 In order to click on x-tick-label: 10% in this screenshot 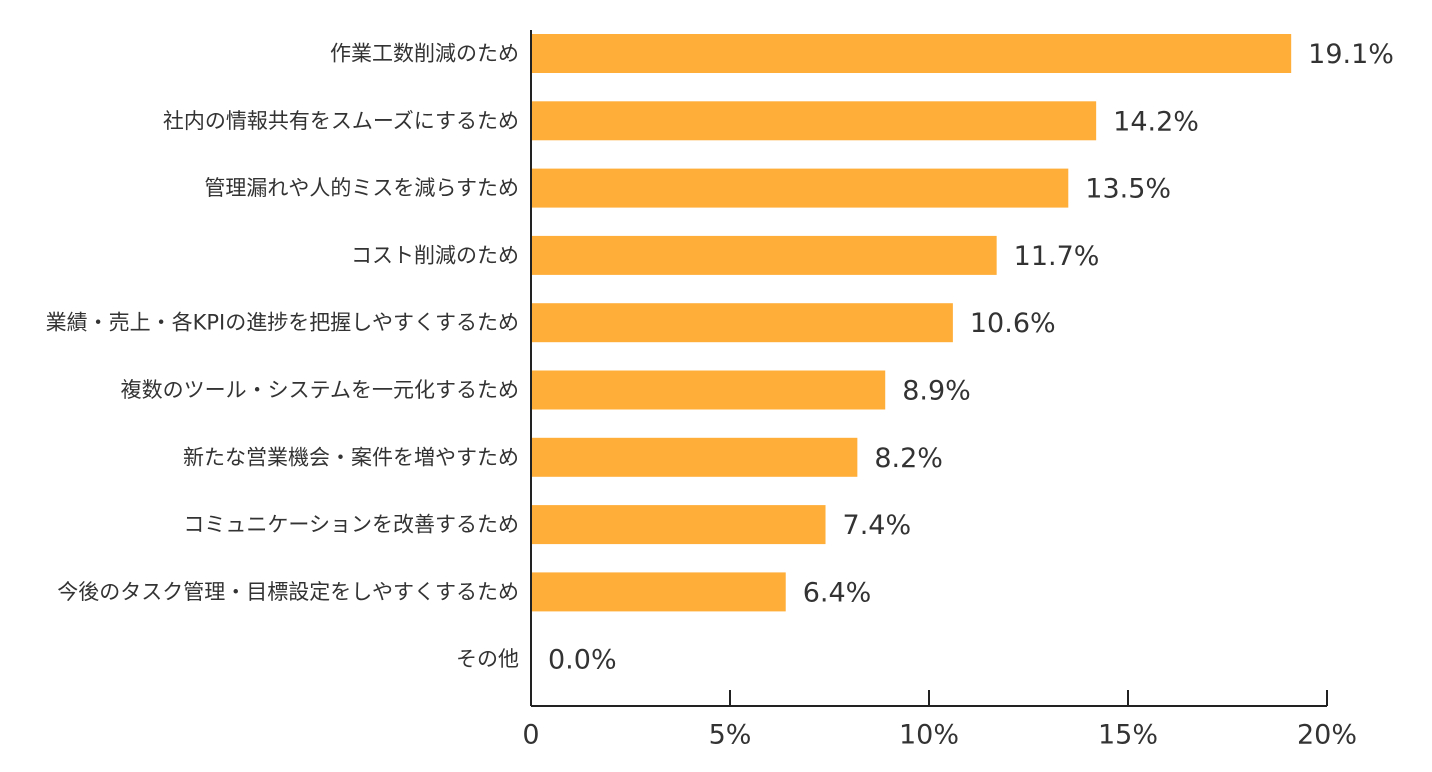, I will do `click(929, 735)`.